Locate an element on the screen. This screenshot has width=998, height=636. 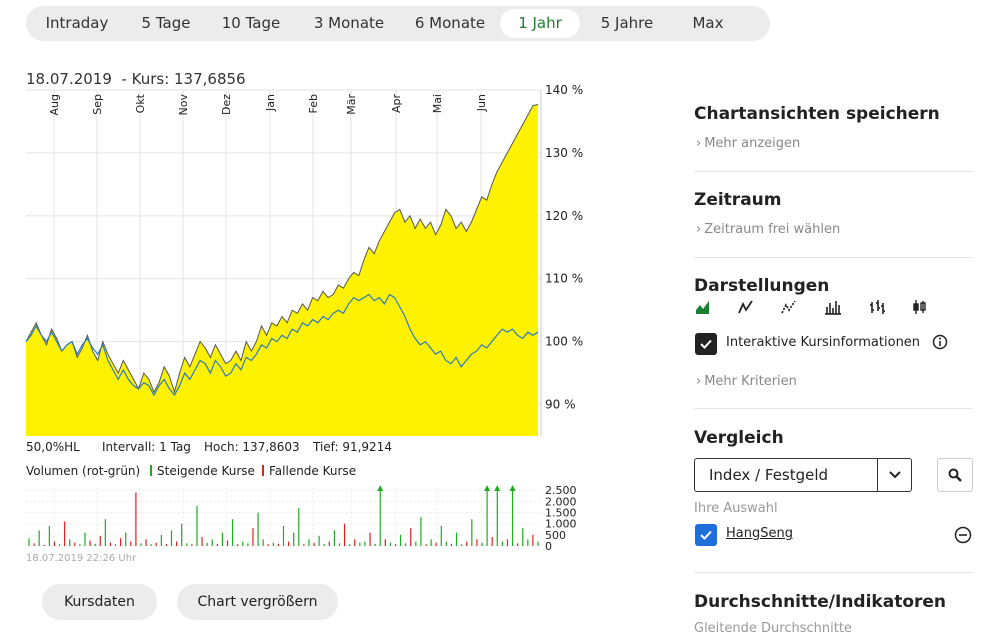
bar-volume-icon is located at coordinates (833, 307).